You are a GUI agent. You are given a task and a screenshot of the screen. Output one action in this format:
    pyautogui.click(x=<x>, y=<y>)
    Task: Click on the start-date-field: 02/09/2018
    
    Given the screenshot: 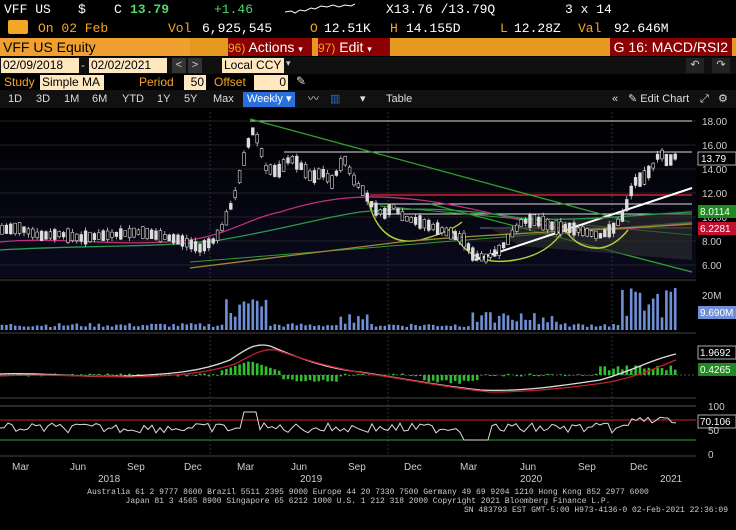 What is the action you would take?
    pyautogui.click(x=40, y=65)
    